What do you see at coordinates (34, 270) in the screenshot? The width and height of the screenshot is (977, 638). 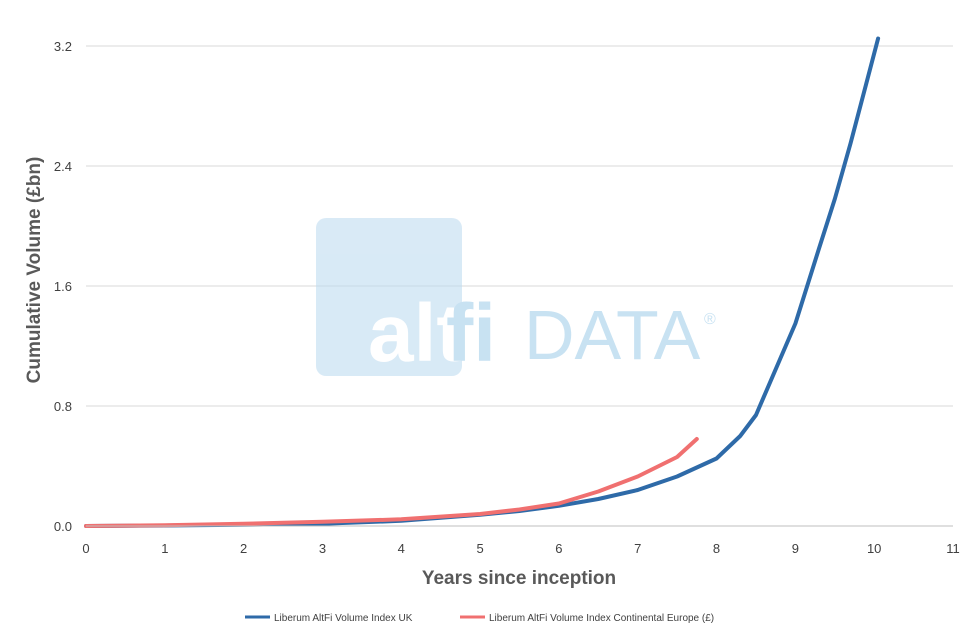 I see `y-axis-title: Cumulative Volume (£bn)` at bounding box center [34, 270].